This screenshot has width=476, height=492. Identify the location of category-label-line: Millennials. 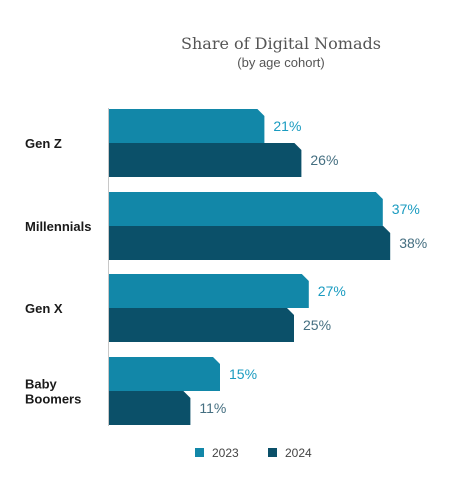
(58, 226).